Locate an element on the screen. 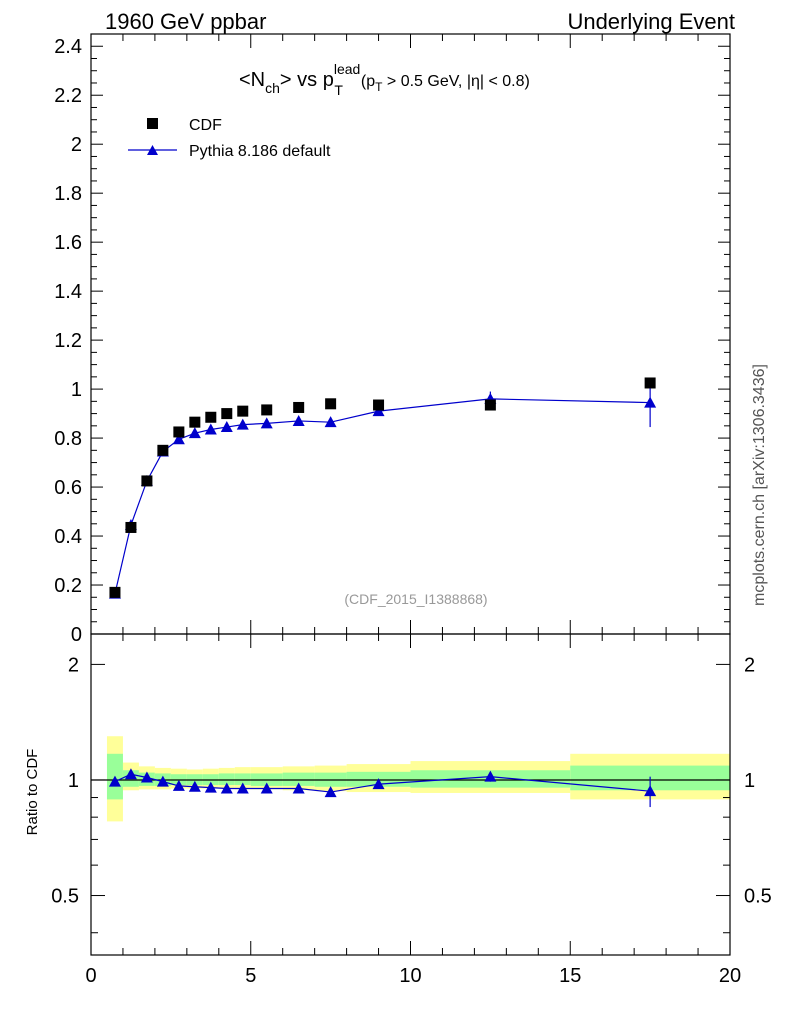 This screenshot has width=786, height=1024. header-collision-label: 1960 GeV ppbar is located at coordinates (185, 21).